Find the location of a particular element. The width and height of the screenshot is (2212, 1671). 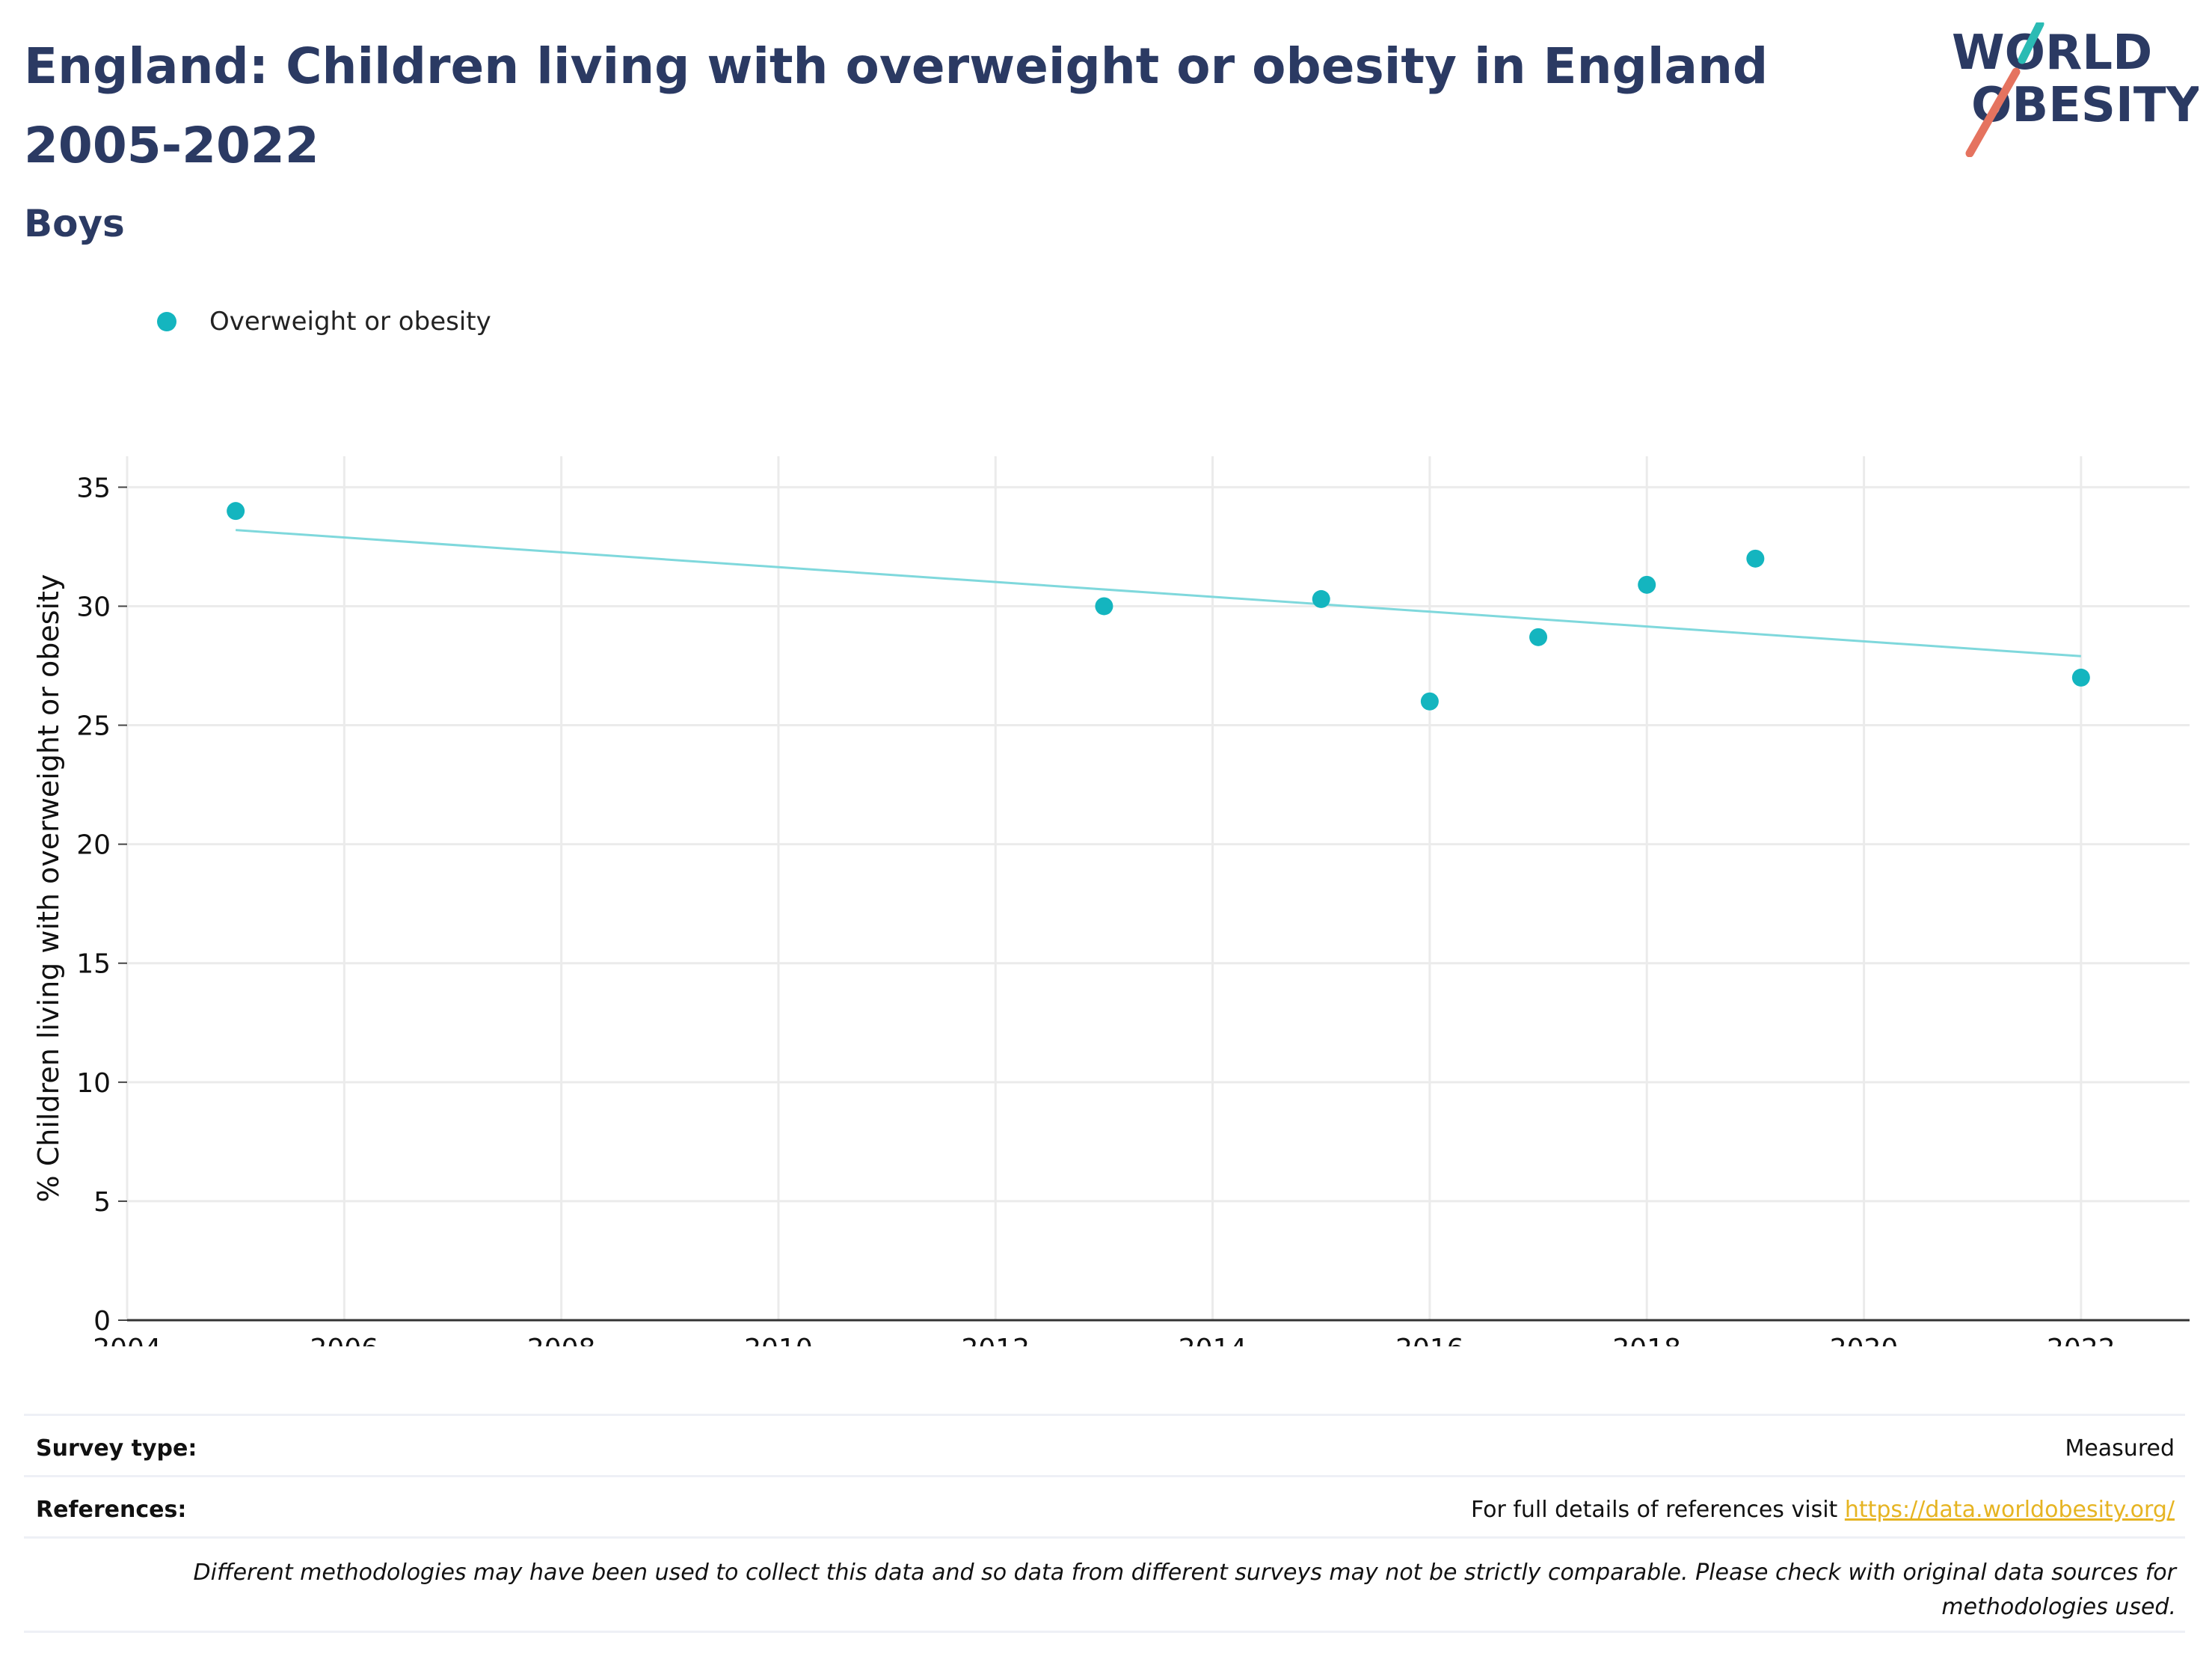

y-tick-label: 25 is located at coordinates (93, 726).